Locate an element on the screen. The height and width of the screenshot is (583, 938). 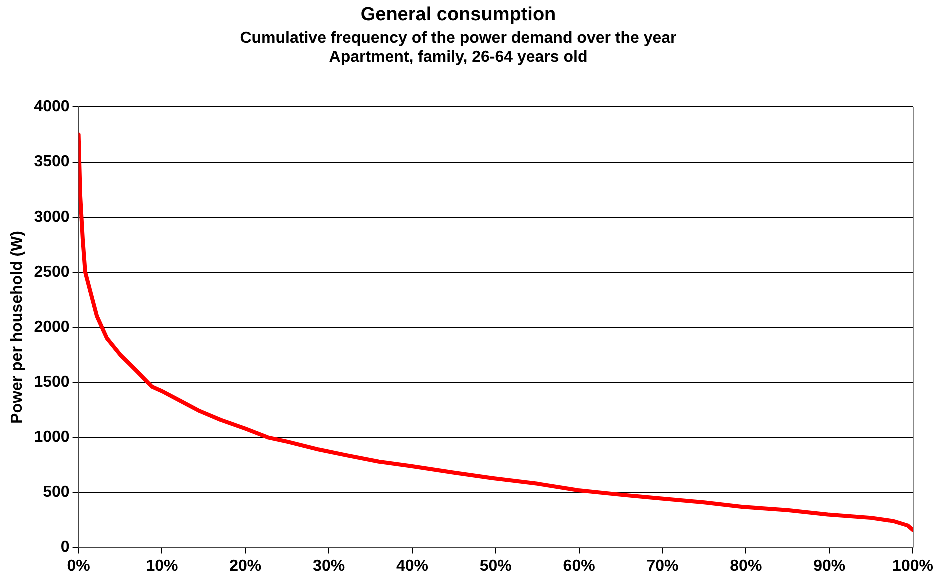
x-tick-label: 100% is located at coordinates (913, 566).